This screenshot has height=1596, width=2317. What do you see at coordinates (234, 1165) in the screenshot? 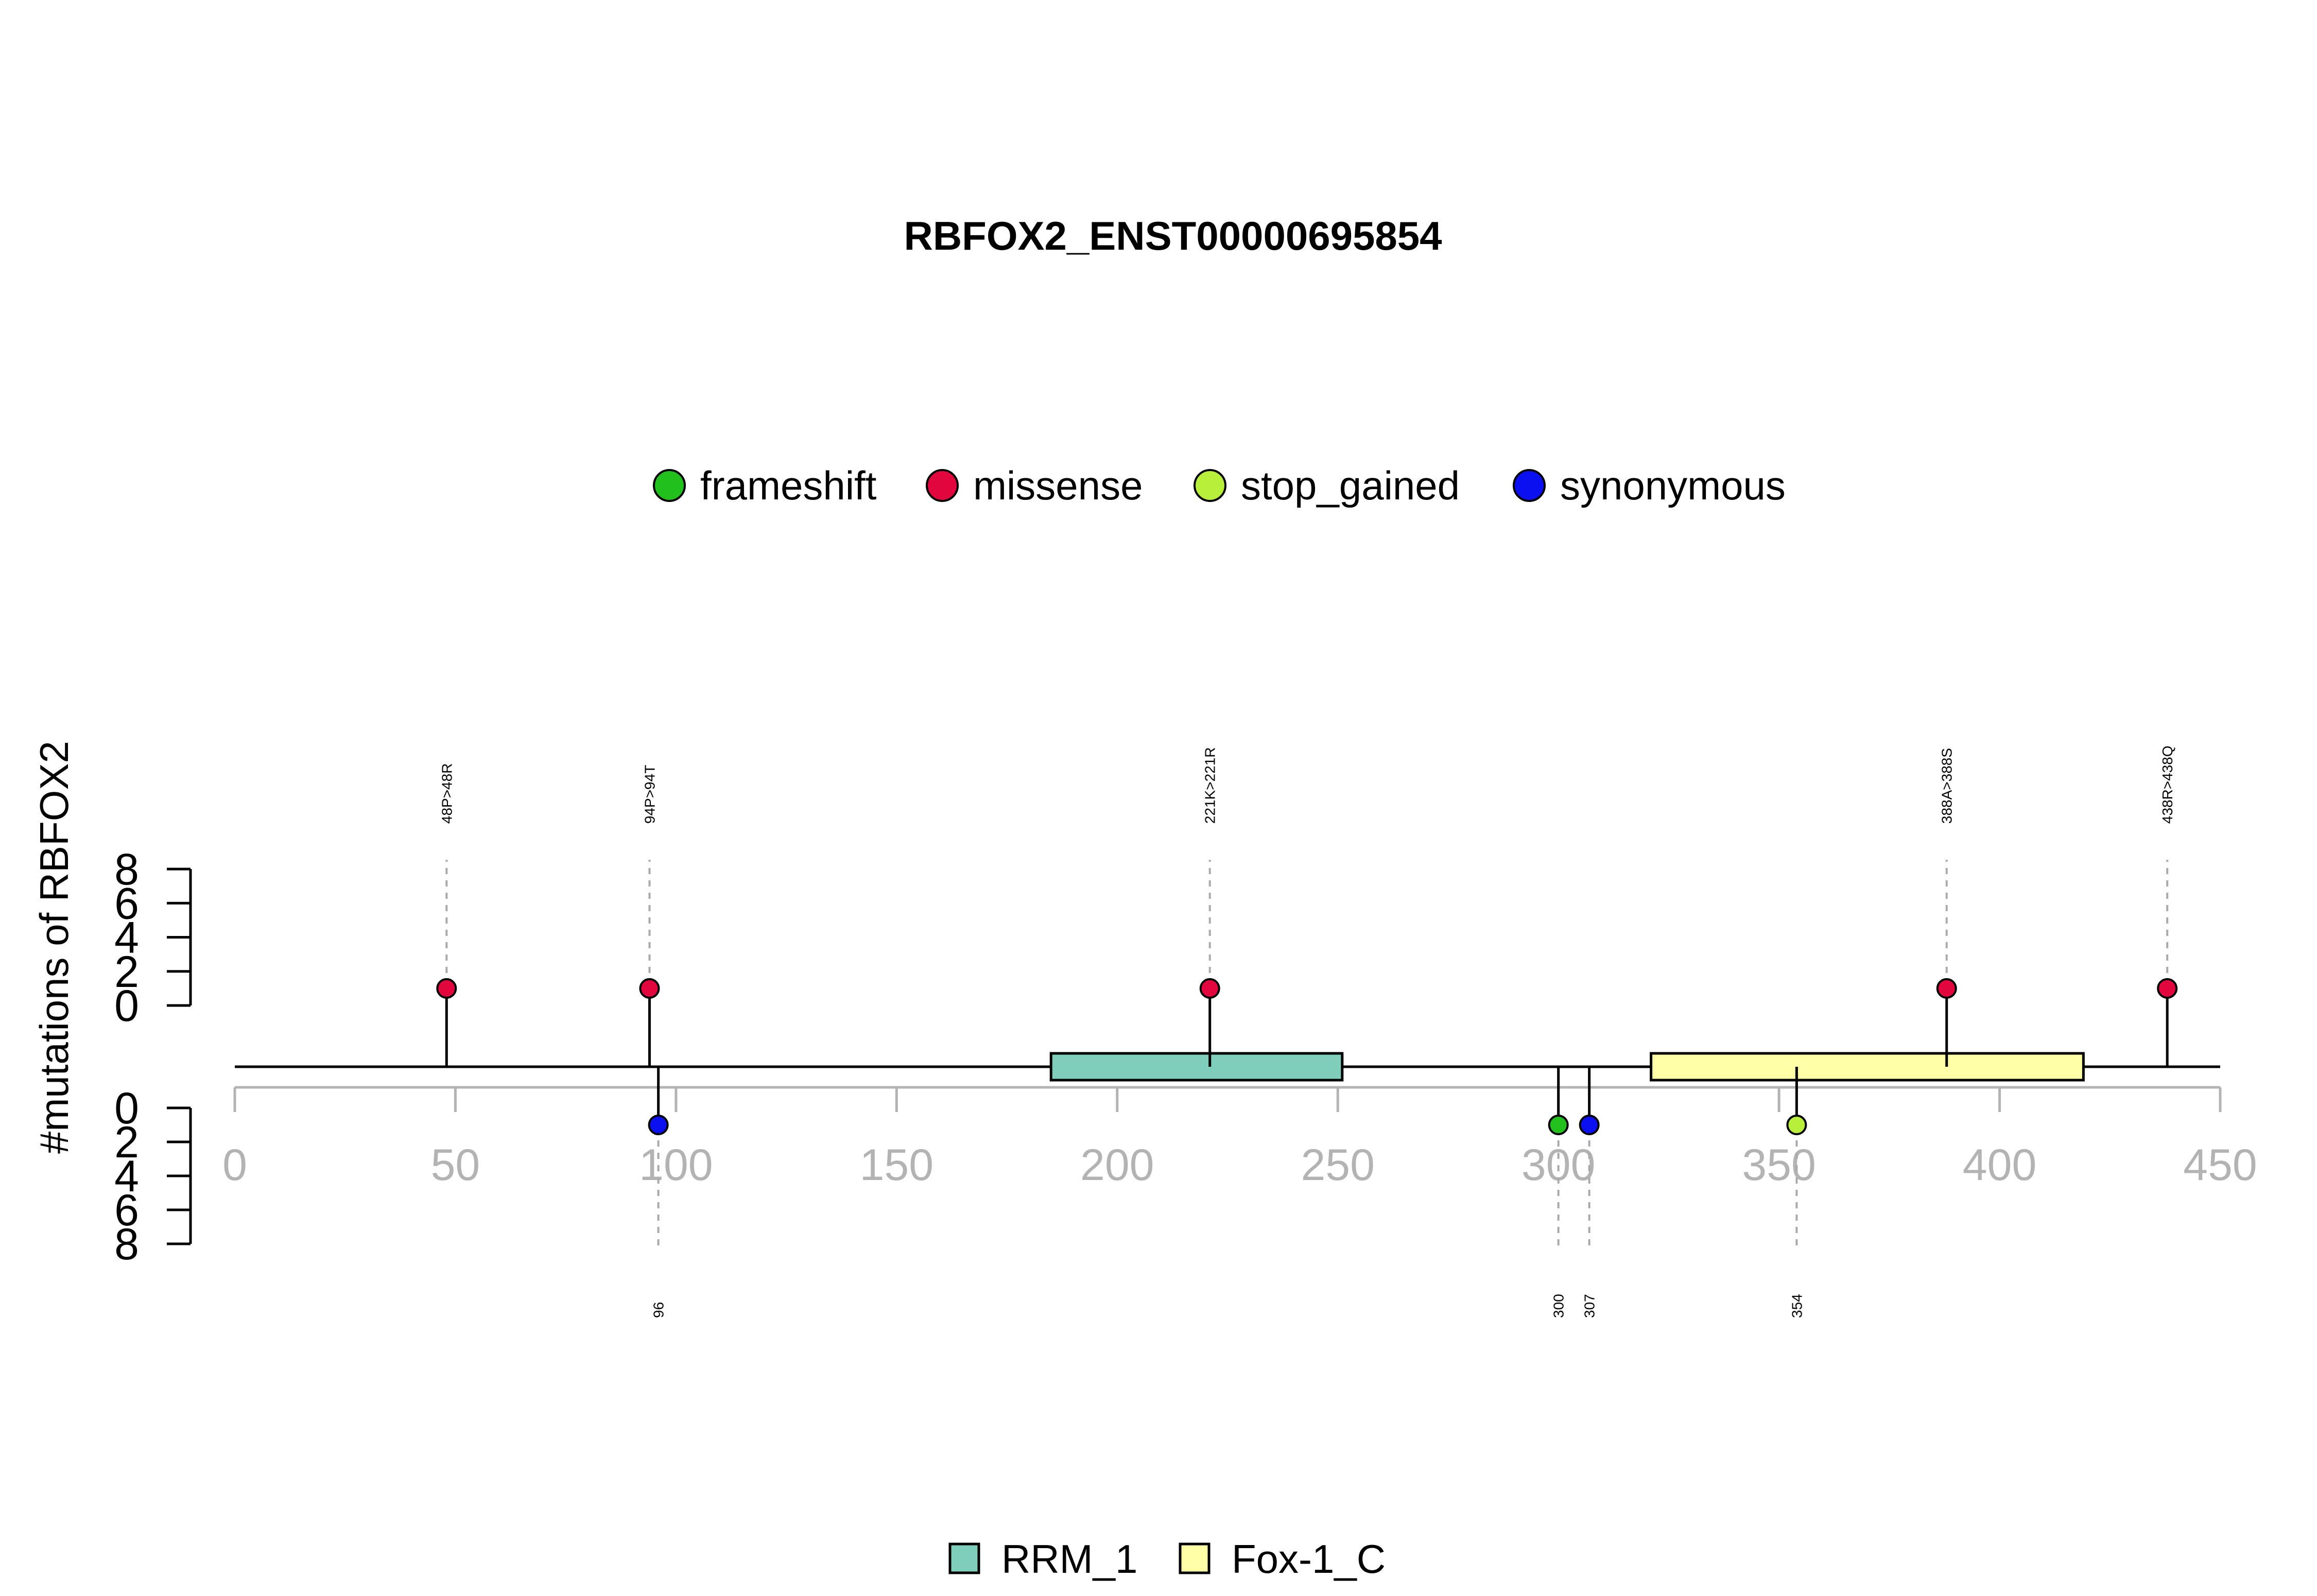
I see `x-tick-label: 0` at bounding box center [234, 1165].